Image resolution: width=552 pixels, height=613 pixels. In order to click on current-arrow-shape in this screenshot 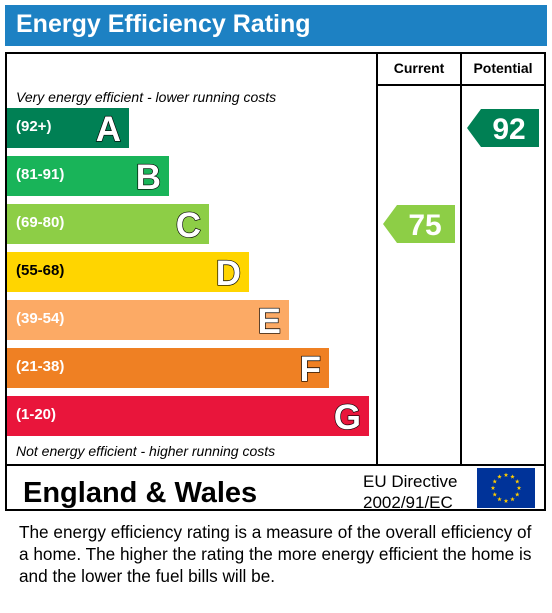, I will do `click(419, 224)`.